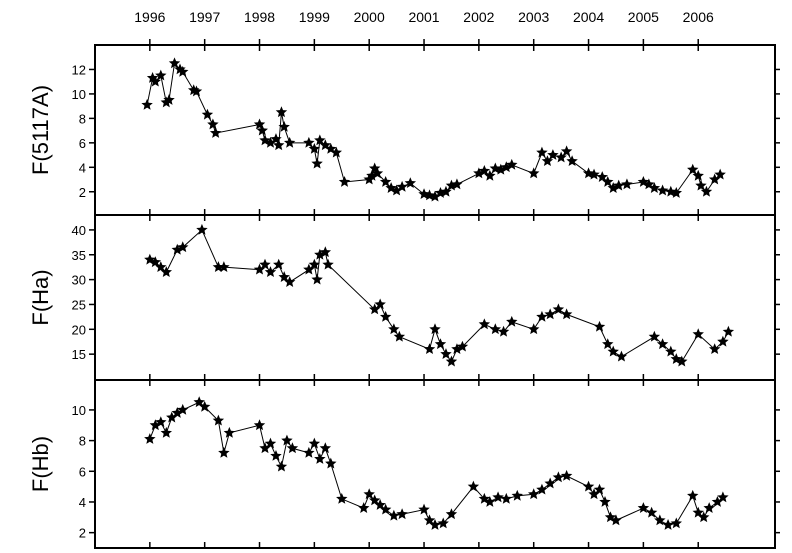 Image resolution: width=792 pixels, height=553 pixels. I want to click on y-tick-label: 10, so click(79, 94).